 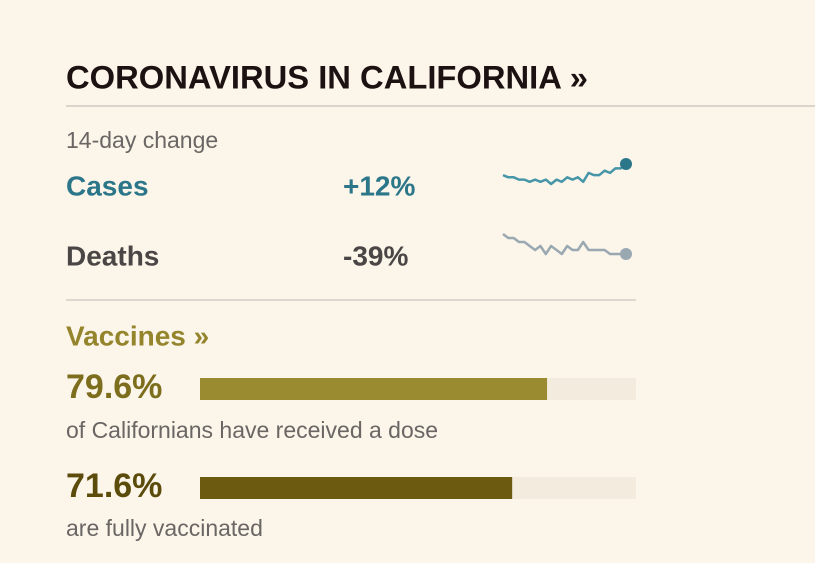 I want to click on vaccine-caption: are fully vaccinated, so click(x=164, y=528).